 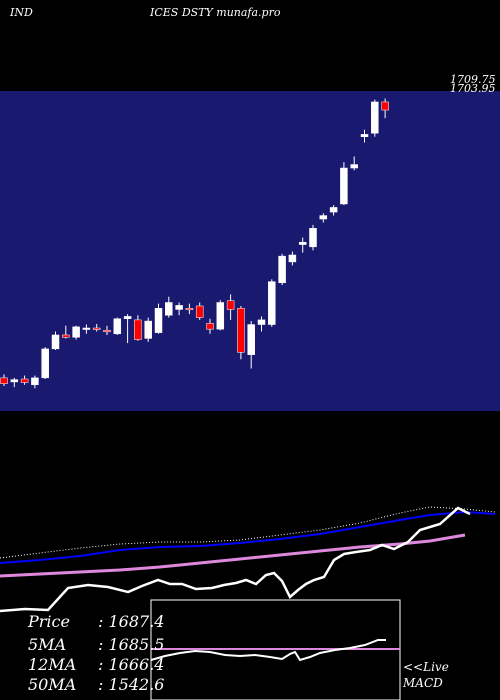 What do you see at coordinates (52, 684) in the screenshot?
I see `stat-label: 50MA` at bounding box center [52, 684].